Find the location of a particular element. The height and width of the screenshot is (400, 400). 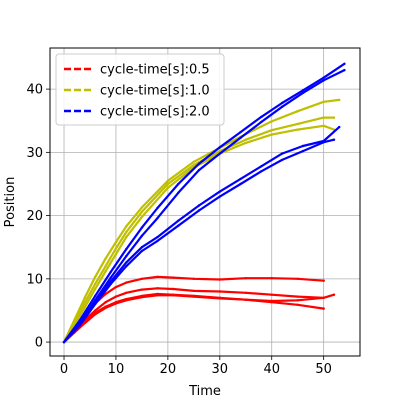

y-tick-label: 30 is located at coordinates (34, 153).